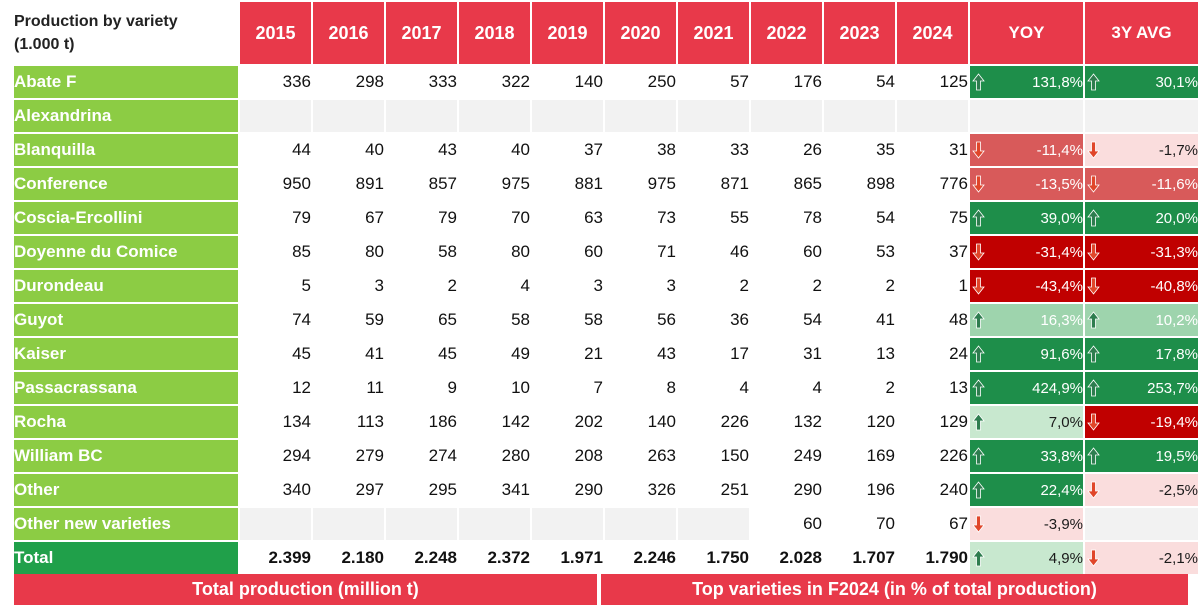  I want to click on table-row: Passacrassana 12 11 9 10 7 8 4 4 2 13 424,9% 253,7%, so click(606, 388).